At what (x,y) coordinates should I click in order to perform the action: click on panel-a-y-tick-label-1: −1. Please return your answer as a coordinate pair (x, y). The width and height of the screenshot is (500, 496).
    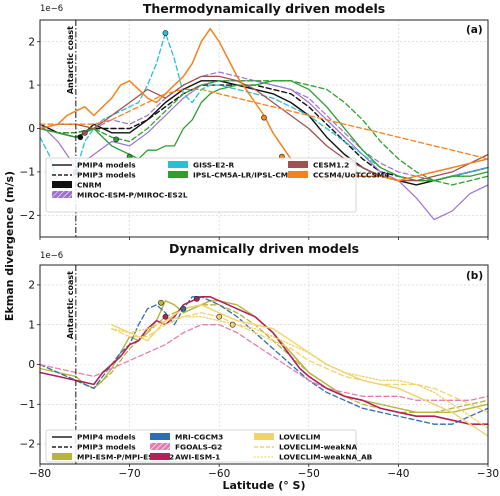
    Looking at the image, I should click on (27, 173).